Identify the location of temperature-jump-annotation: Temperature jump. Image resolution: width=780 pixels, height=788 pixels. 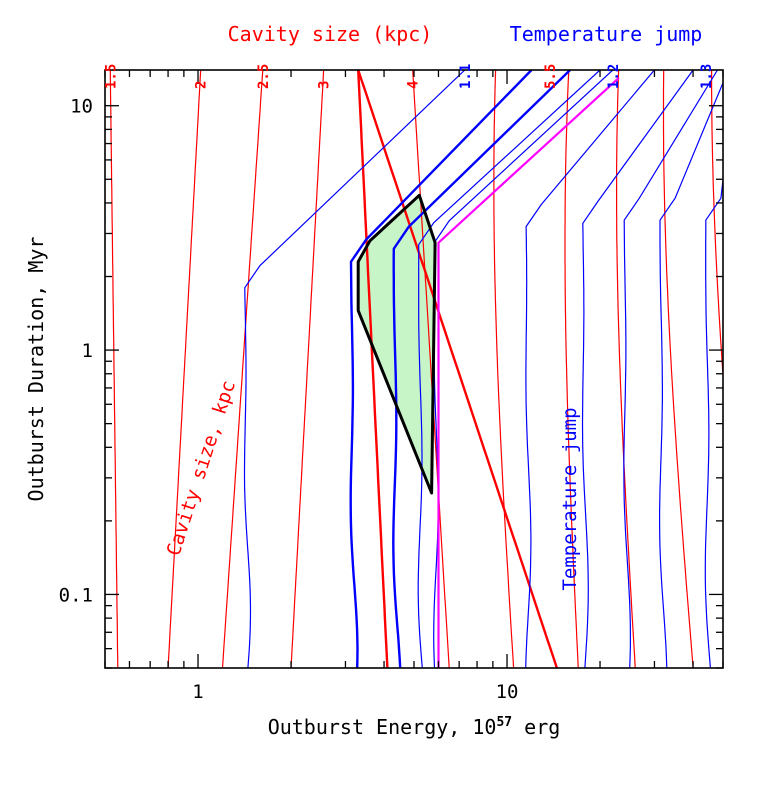
(570, 498).